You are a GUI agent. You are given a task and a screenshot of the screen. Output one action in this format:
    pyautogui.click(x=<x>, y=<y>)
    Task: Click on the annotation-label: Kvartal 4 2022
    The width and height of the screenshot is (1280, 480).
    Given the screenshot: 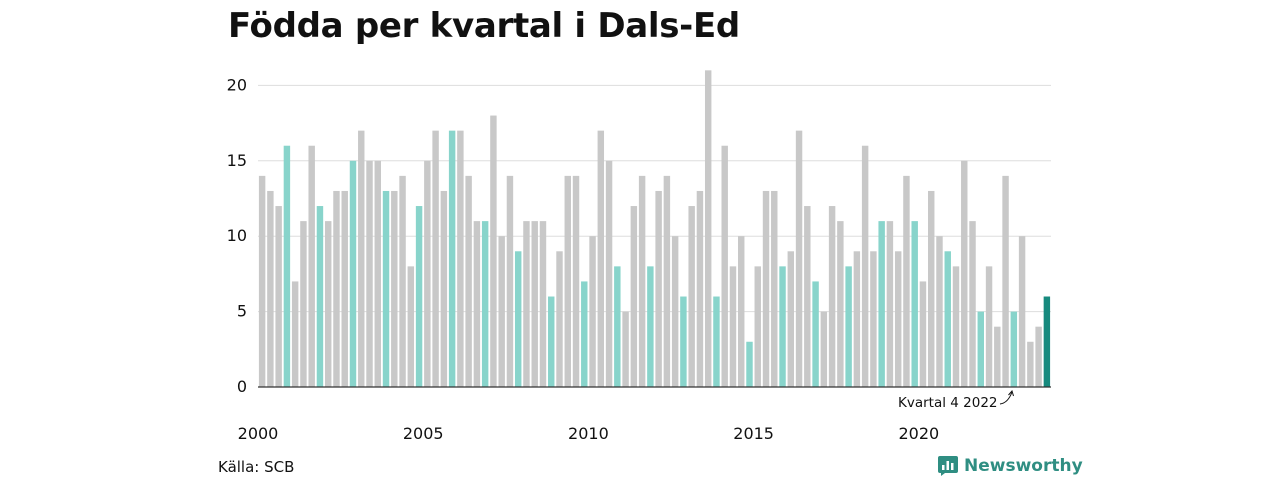 What is the action you would take?
    pyautogui.click(x=948, y=403)
    